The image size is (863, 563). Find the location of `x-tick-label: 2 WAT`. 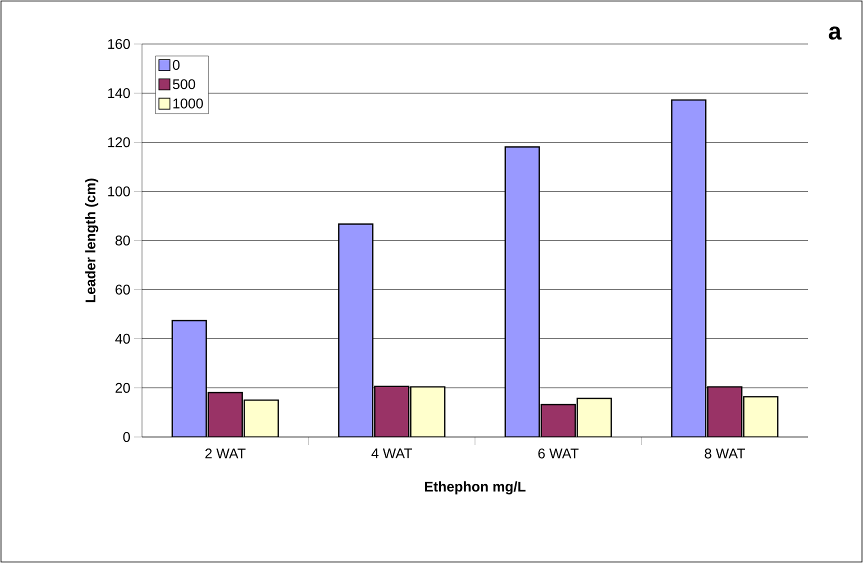

x-tick-label: 2 WAT is located at coordinates (225, 453).